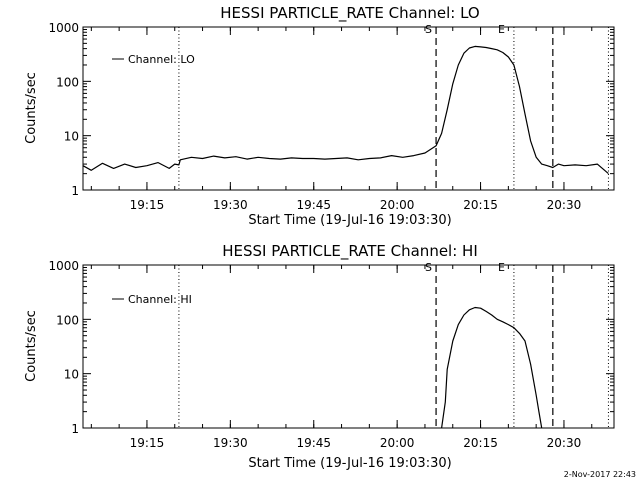 The width and height of the screenshot is (640, 480). Describe the element at coordinates (600, 474) in the screenshot. I see `footer-timestamp: 2-Nov-2017 22:43` at that location.